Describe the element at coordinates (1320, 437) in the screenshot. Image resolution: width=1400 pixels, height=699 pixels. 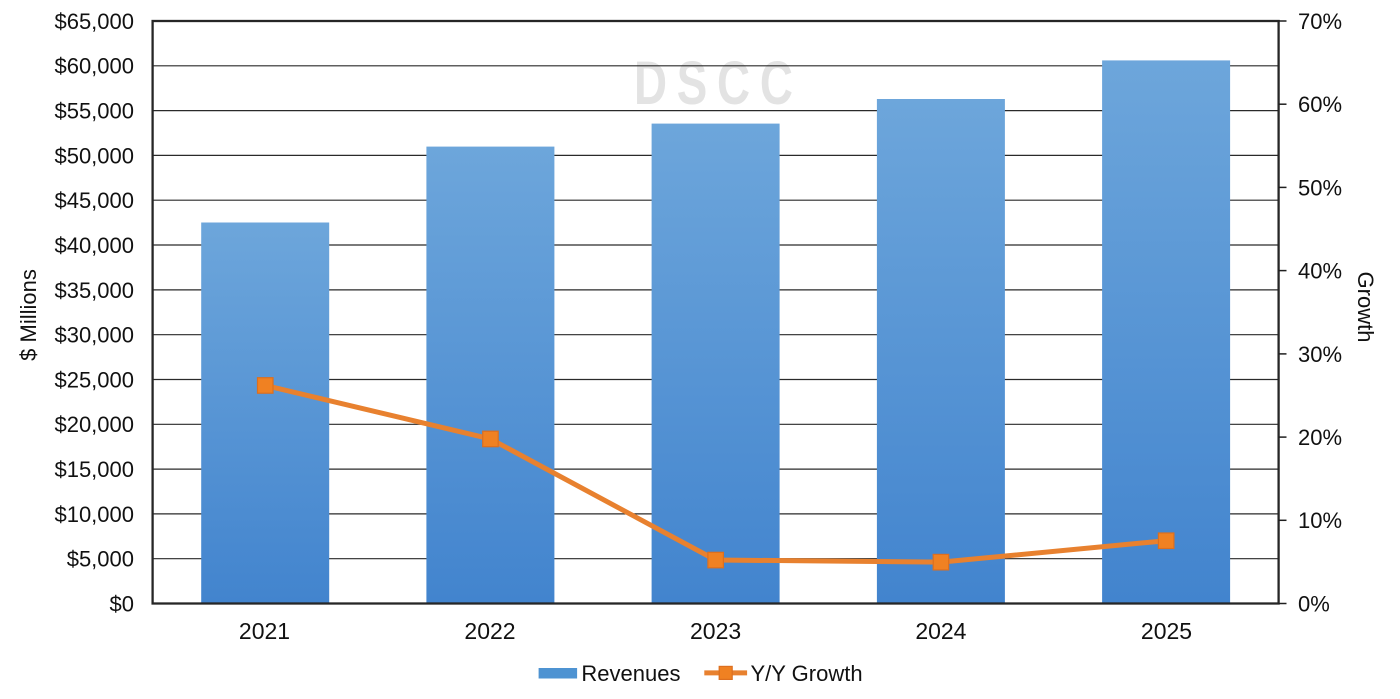
I see `svg-text: 20%` at that location.